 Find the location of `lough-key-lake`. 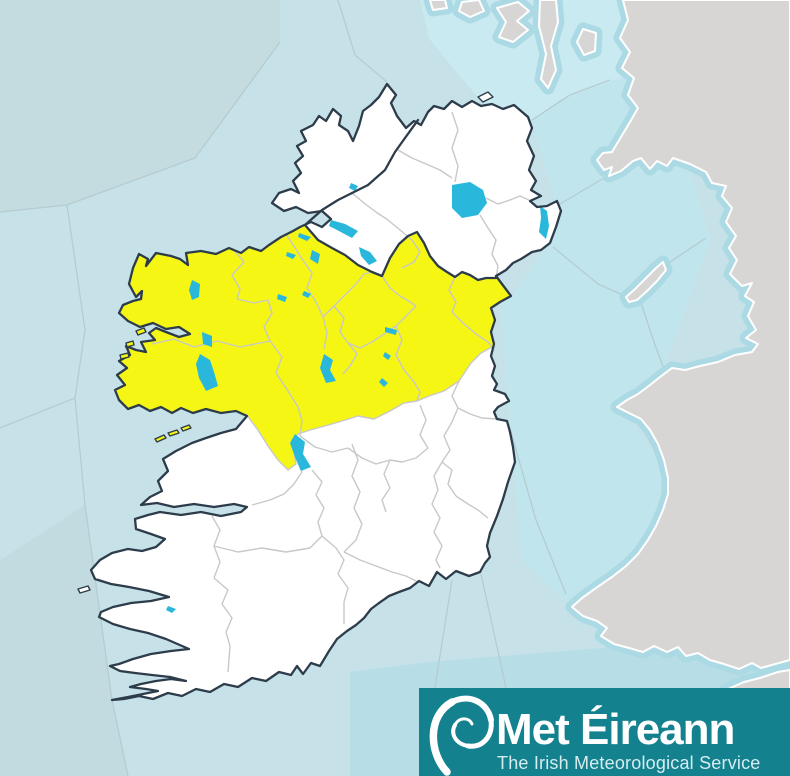

lough-key-lake is located at coordinates (306, 294).